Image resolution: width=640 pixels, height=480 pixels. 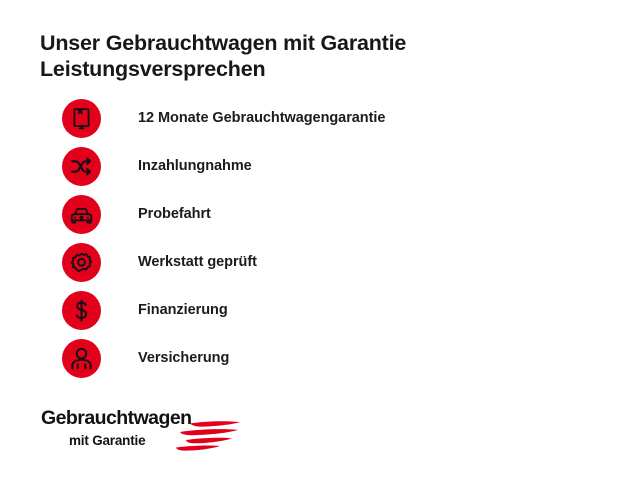 I want to click on brand-logo-primary: Gebrauchtwagen, so click(x=116, y=418).